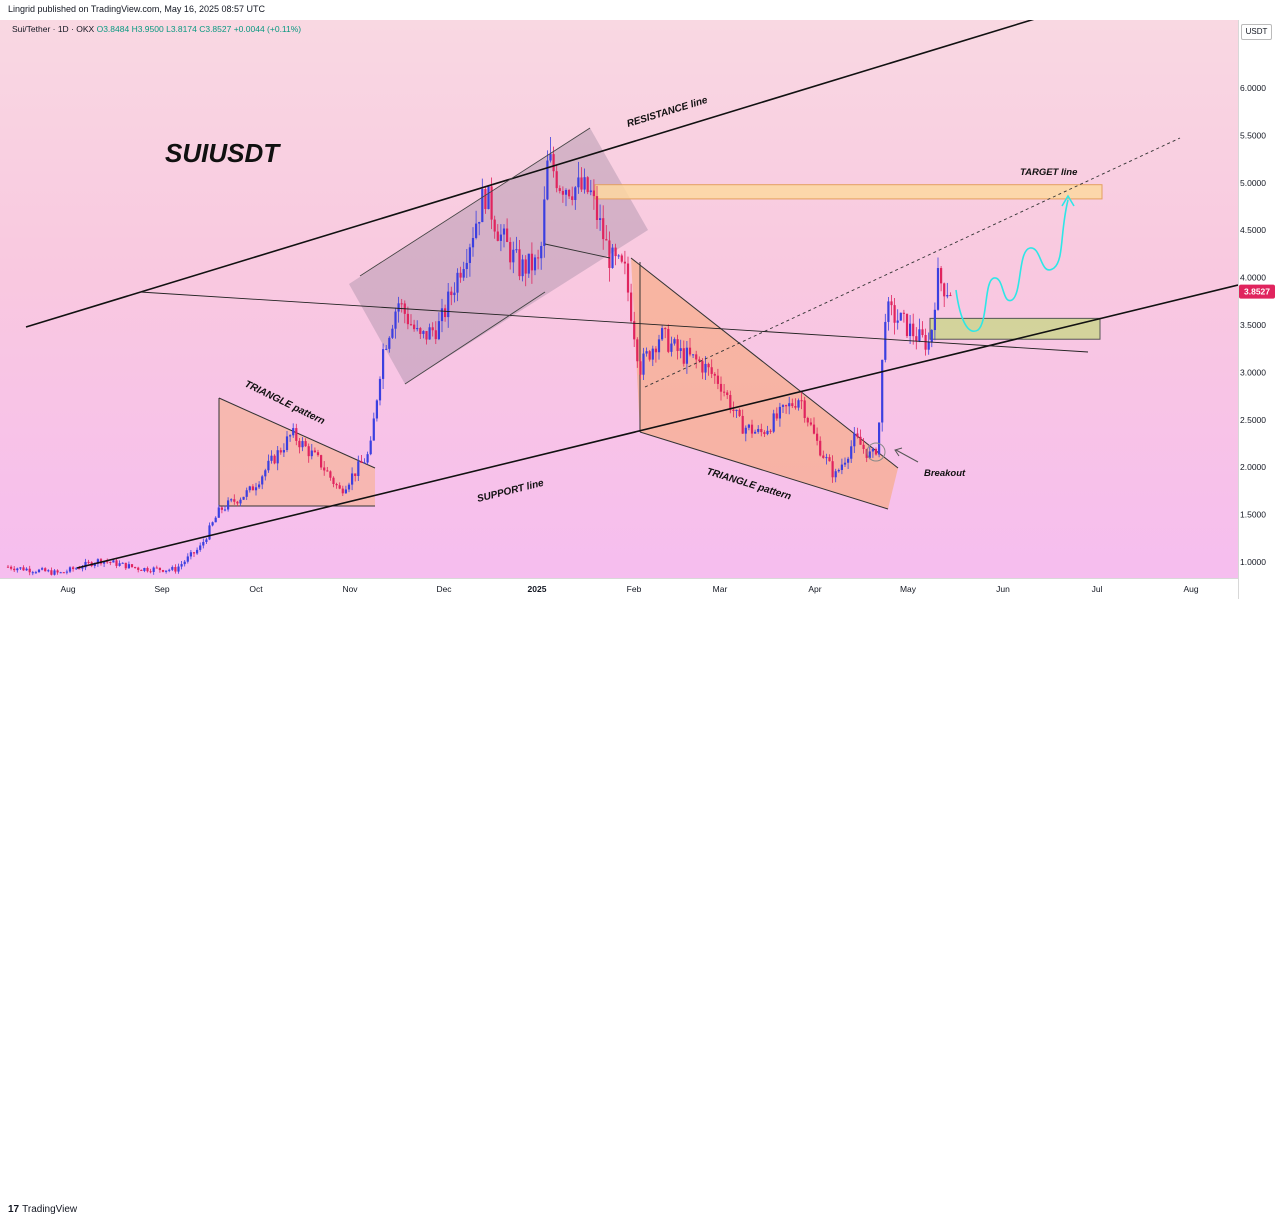 The image size is (1280, 1215). Describe the element at coordinates (181, 29) in the screenshot. I see `low-value: L3.8174` at that location.